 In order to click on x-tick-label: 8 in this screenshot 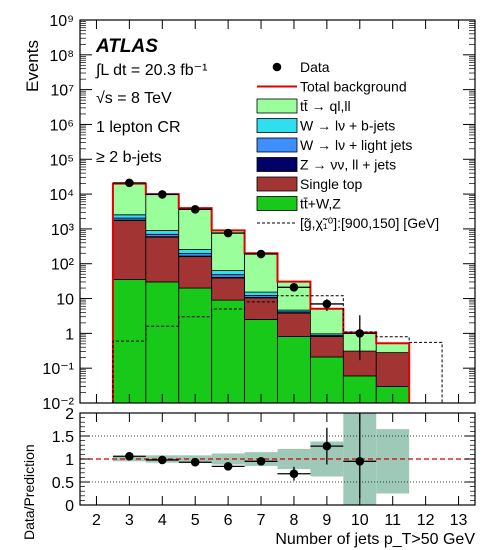, I will do `click(294, 520)`.